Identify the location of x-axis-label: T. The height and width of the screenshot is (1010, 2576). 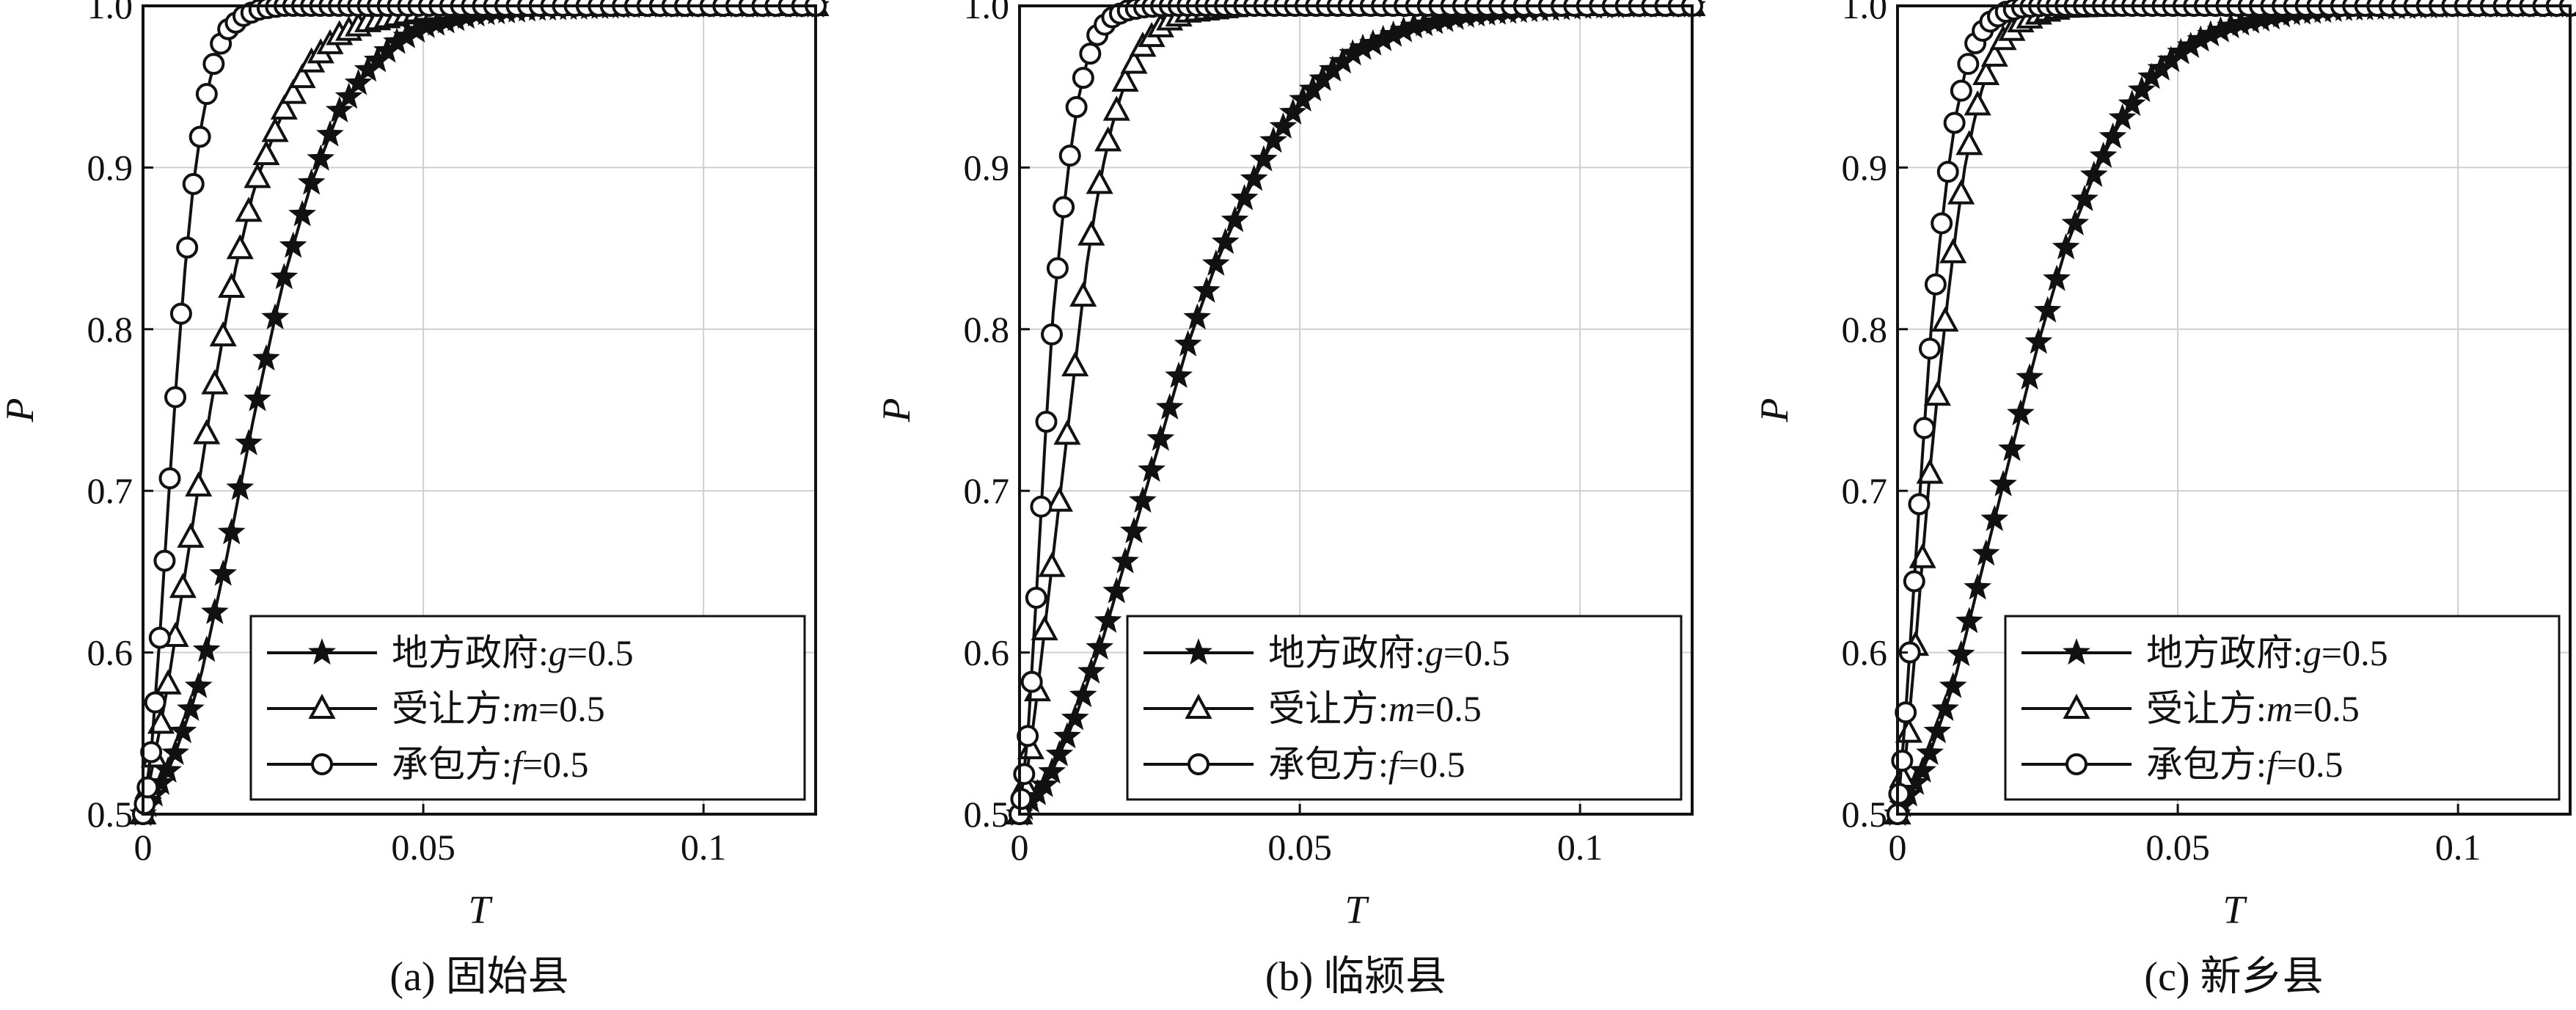
(1356, 910).